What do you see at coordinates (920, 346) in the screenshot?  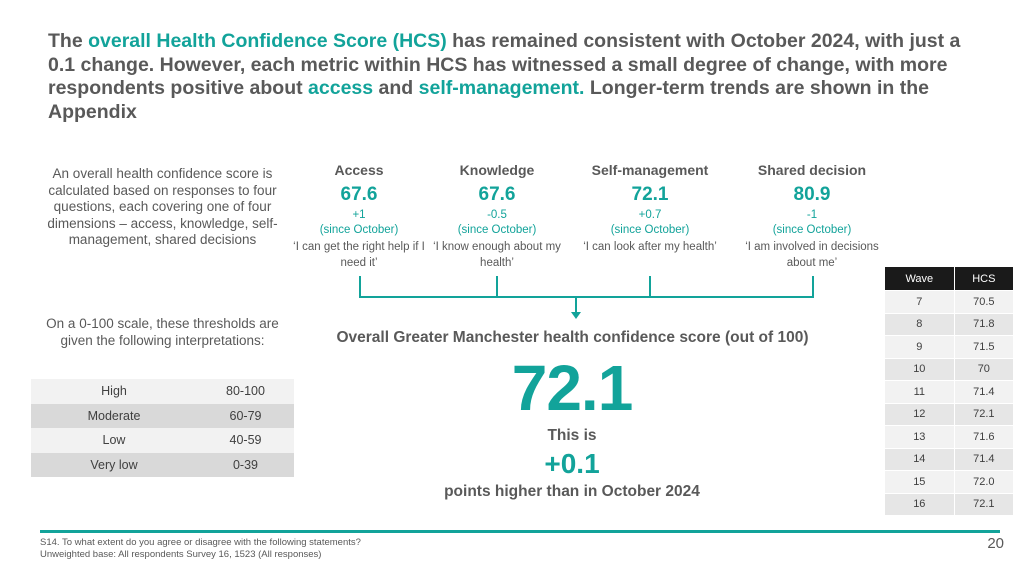 I see `wave-cell: 9` at bounding box center [920, 346].